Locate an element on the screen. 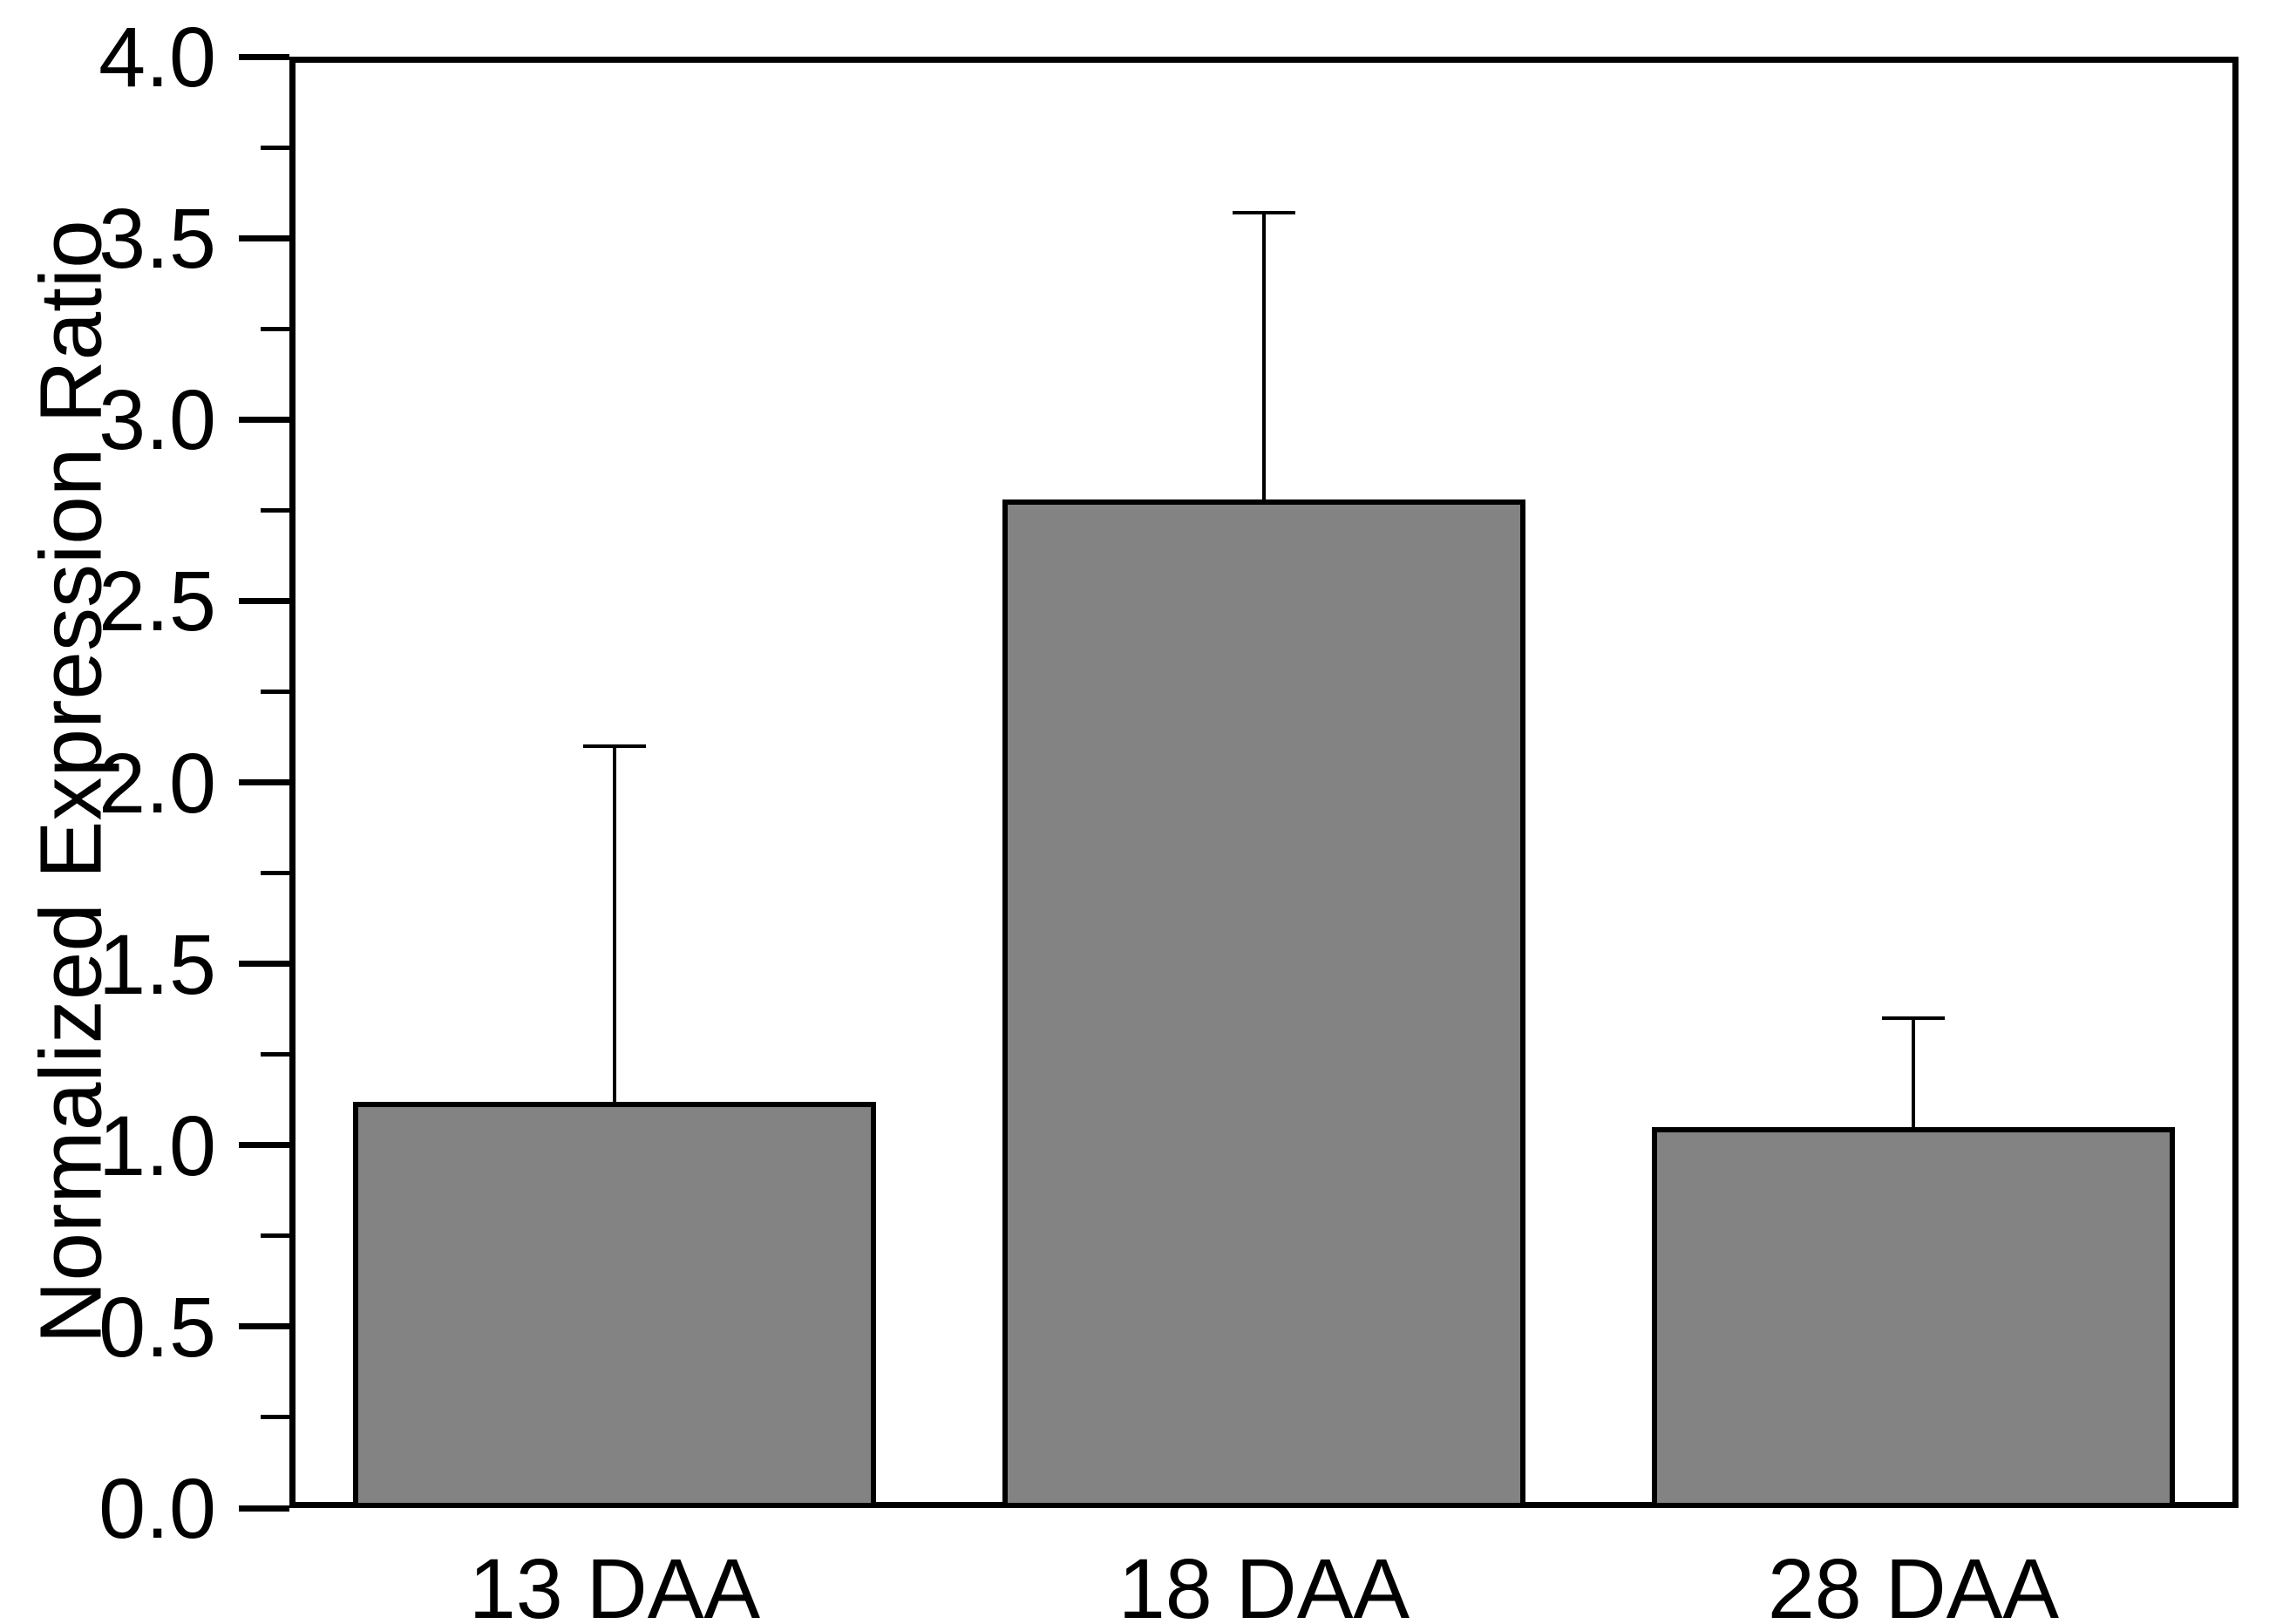  y-tick-label: 0.5 is located at coordinates (157, 1327).